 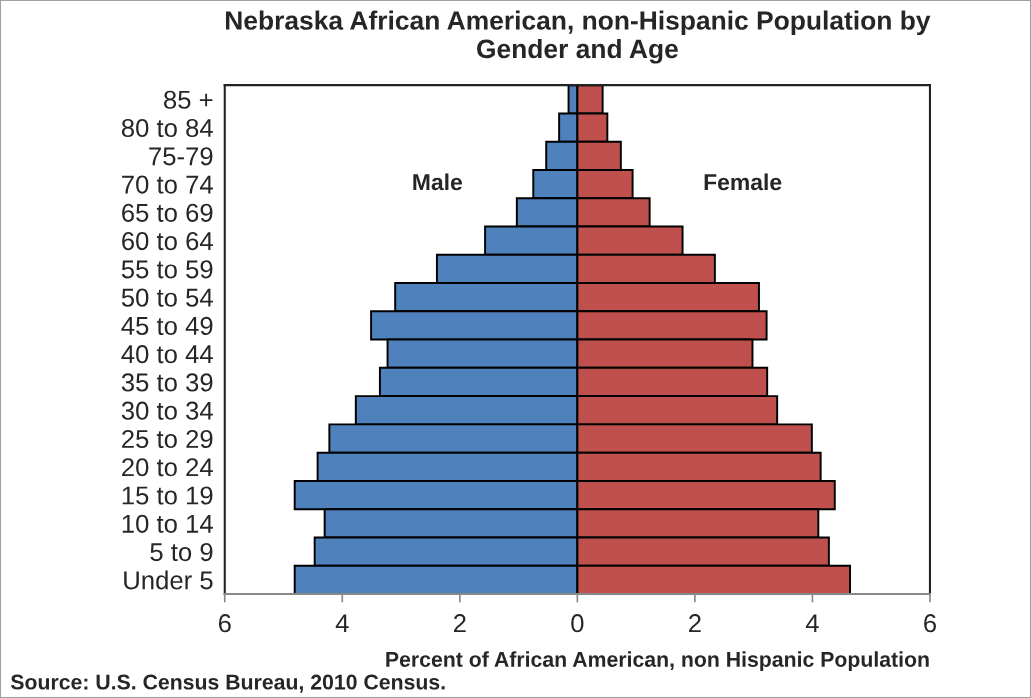 I want to click on source-note: Source: U.S. Census Bureau, 2010 Census., so click(x=227, y=683).